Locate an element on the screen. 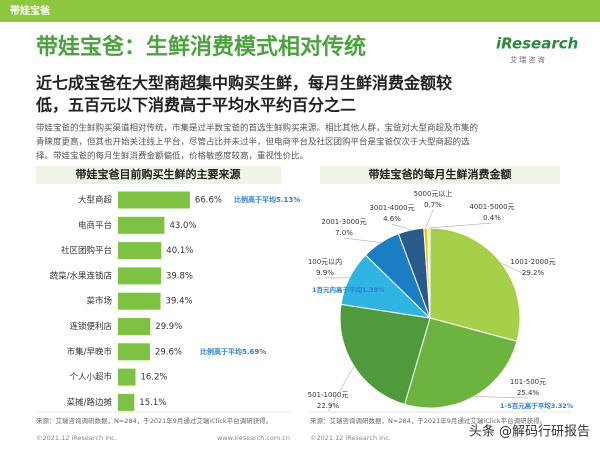 The height and width of the screenshot is (450, 600). value-label: 39.8% is located at coordinates (179, 276).